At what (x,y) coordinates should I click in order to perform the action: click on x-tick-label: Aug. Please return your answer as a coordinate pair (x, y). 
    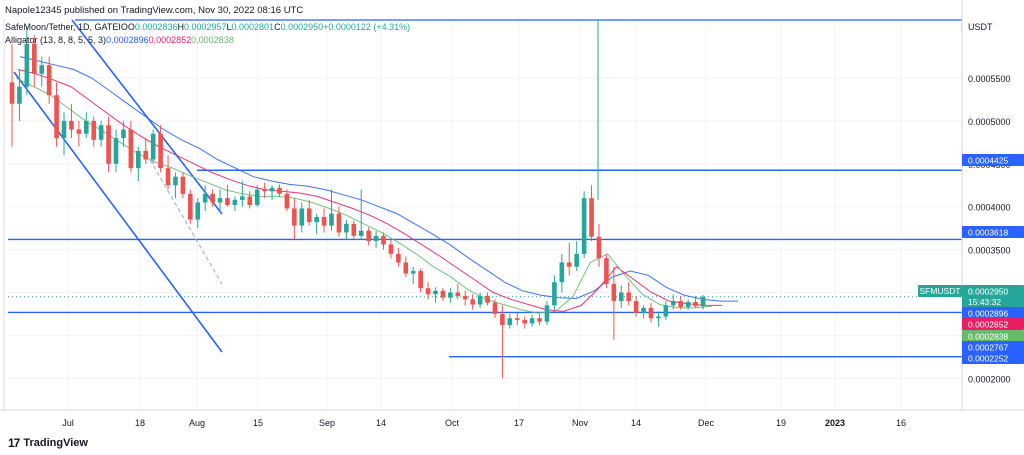
    Looking at the image, I should click on (197, 423).